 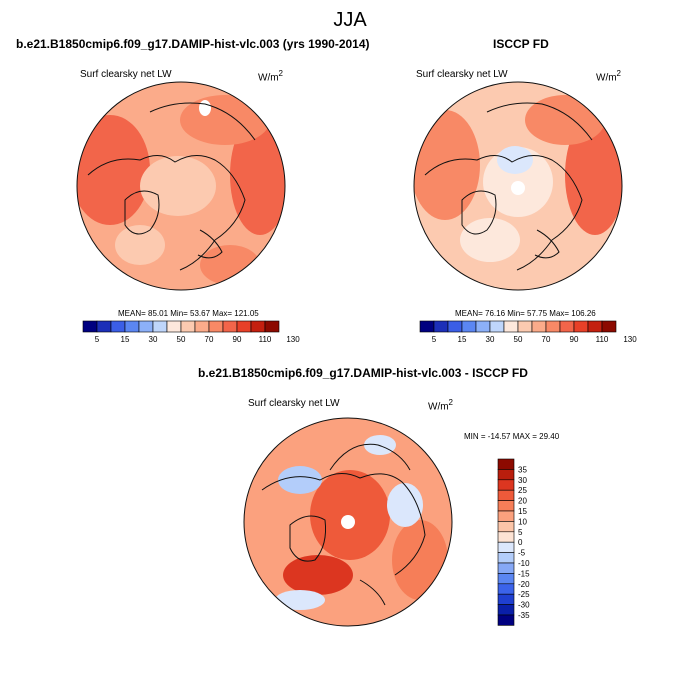 What do you see at coordinates (525, 313) in the screenshot?
I see `panel-2-stats: MEAN= 76.16 Min= 57.75 Max= 106.26` at bounding box center [525, 313].